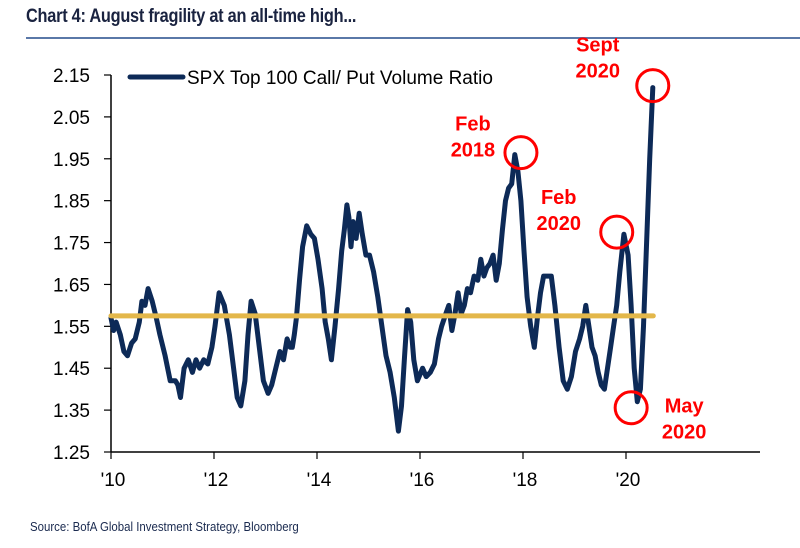 Image resolution: width=800 pixels, height=548 pixels. I want to click on title-divider, so click(413, 38).